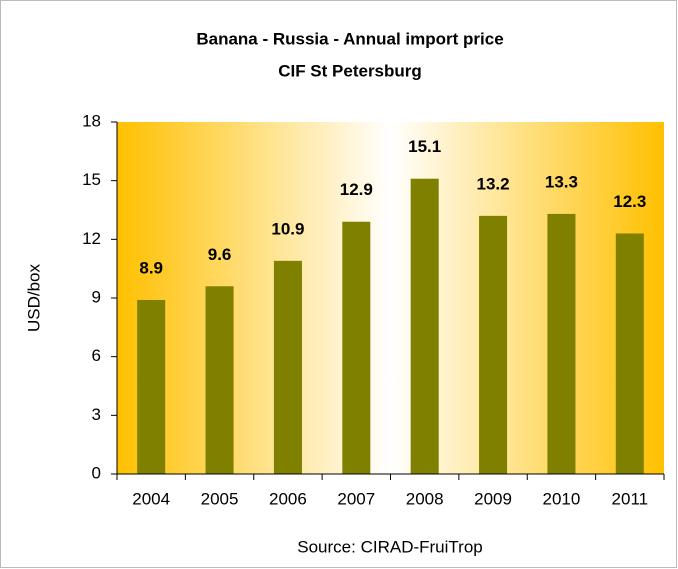  What do you see at coordinates (220, 254) in the screenshot?
I see `value-label: 9.6` at bounding box center [220, 254].